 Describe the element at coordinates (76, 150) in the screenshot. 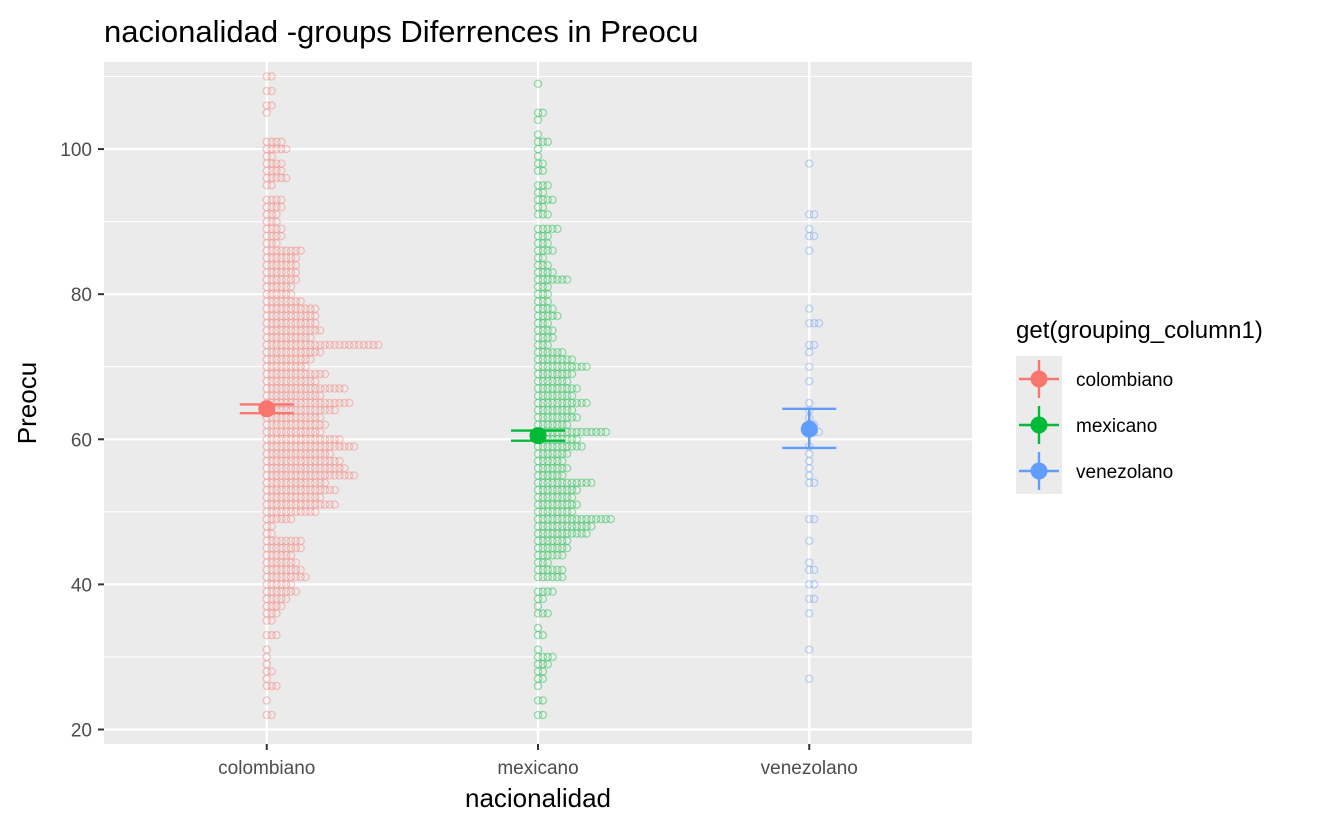

I see `y-tick-label: 100` at that location.